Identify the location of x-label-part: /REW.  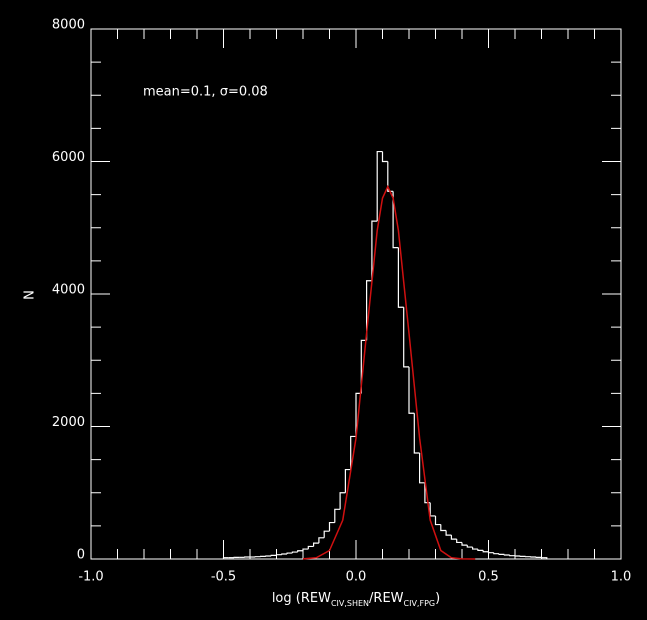
(386, 598).